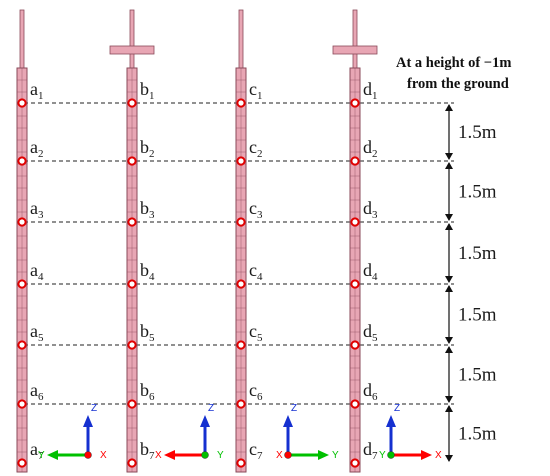  Describe the element at coordinates (370, 332) in the screenshot. I see `point-label-d5: d5` at that location.